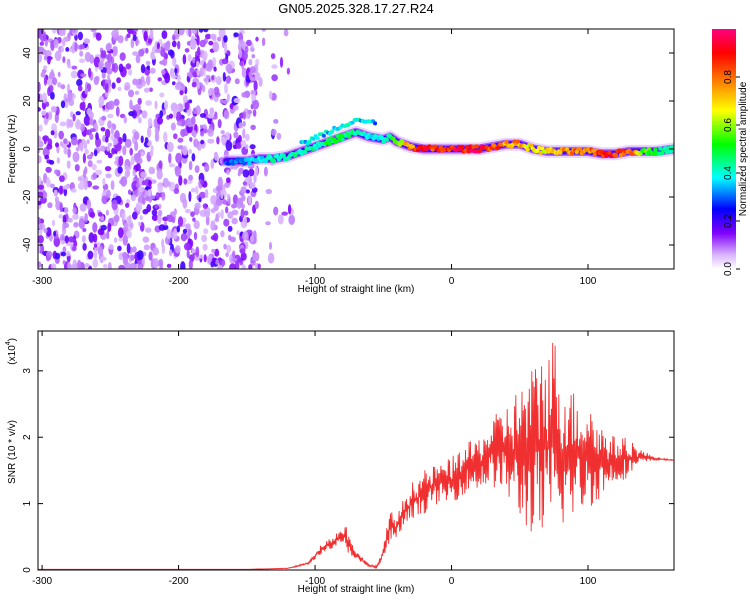  I want to click on snr-x-label: Height of straight line (km), so click(356, 589).